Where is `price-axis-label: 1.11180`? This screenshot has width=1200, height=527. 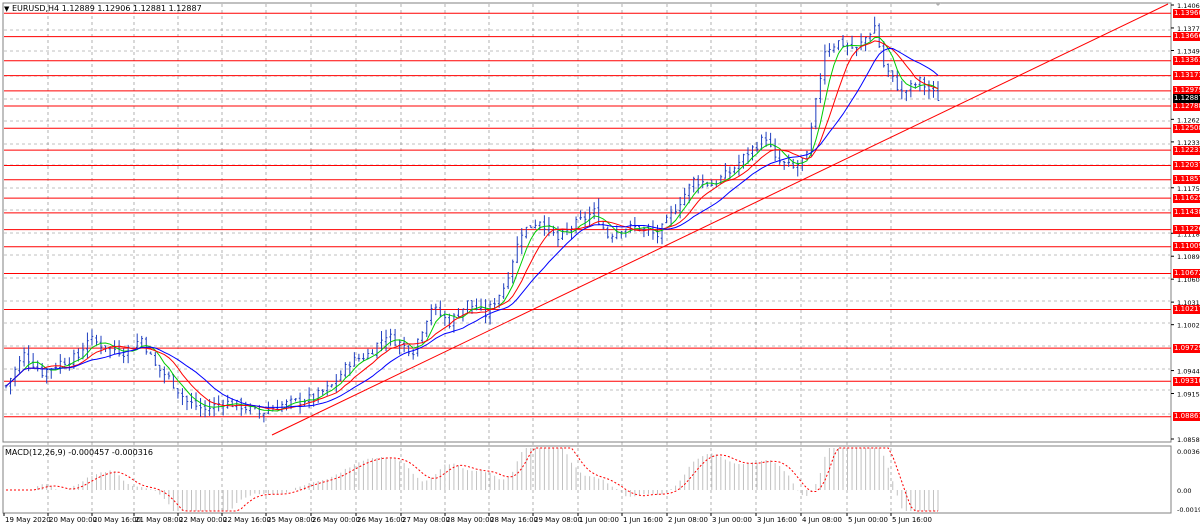 price-axis-label: 1.11180 is located at coordinates (1188, 234).